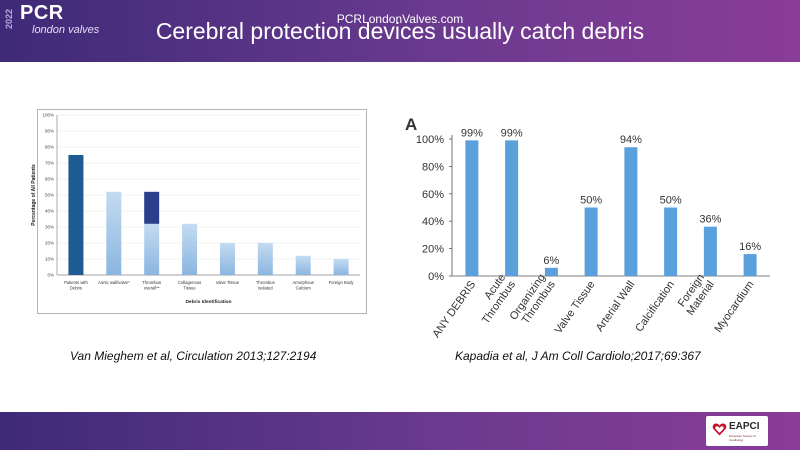 Image resolution: width=800 pixels, height=450 pixels. I want to click on right-y-tick-label: 80%, so click(433, 167).